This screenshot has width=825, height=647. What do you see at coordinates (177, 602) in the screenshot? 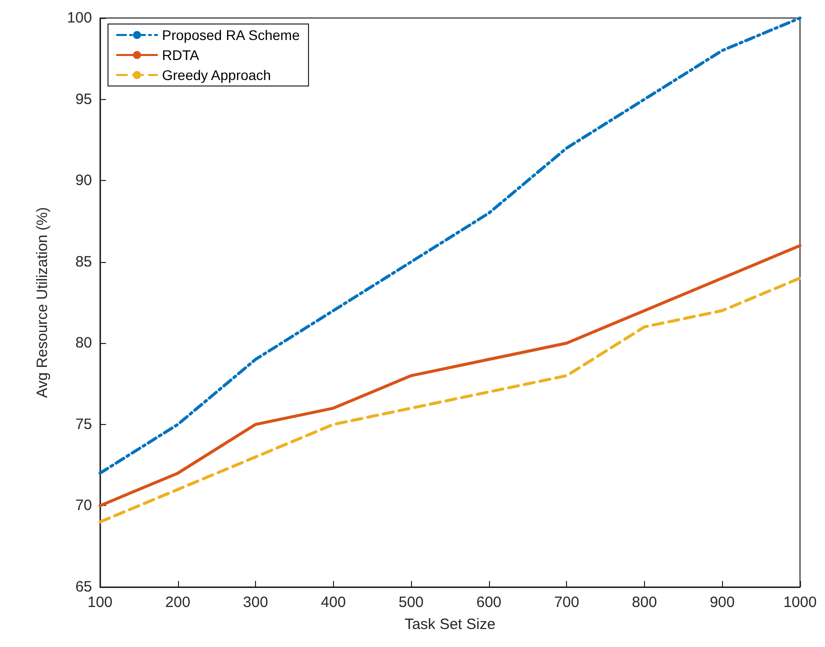
I see `x-tick-label: 200` at bounding box center [177, 602].